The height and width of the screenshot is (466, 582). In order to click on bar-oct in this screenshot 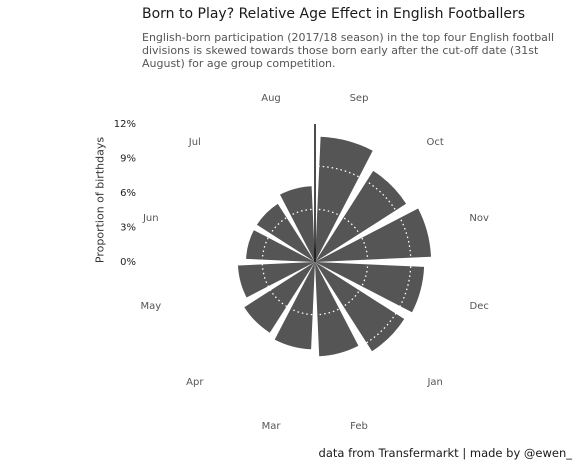, I will do `click(361, 216)`.